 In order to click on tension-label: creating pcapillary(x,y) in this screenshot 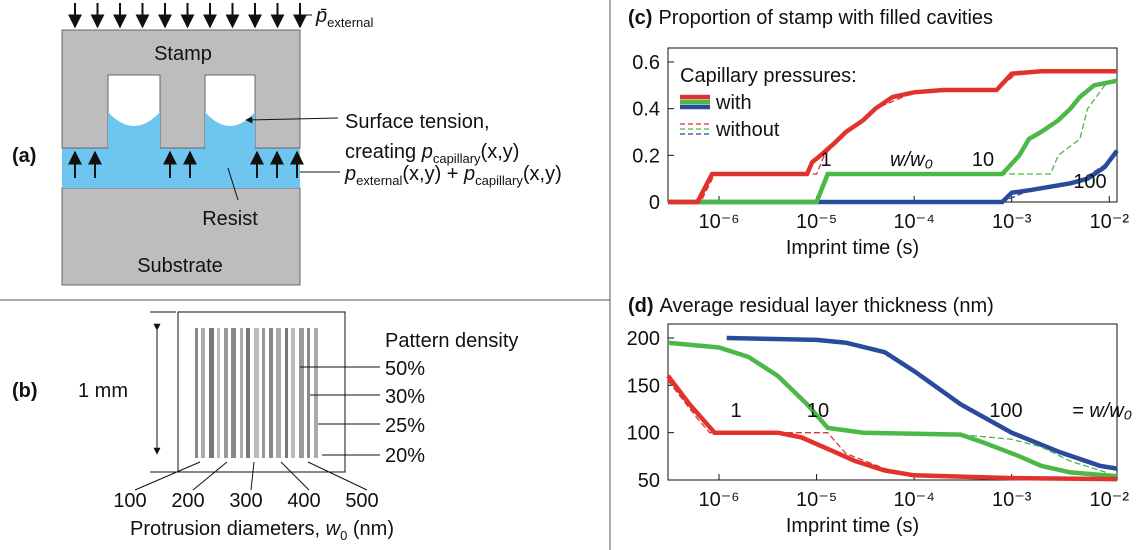, I will do `click(432, 153)`.